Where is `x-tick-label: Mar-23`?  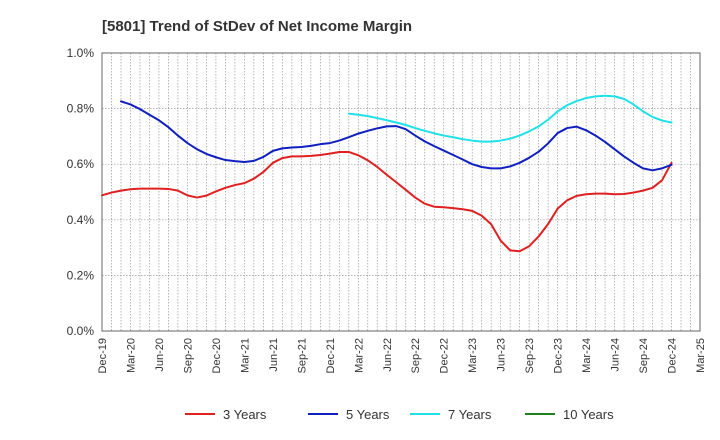 x-tick-label: Mar-23 is located at coordinates (473, 355).